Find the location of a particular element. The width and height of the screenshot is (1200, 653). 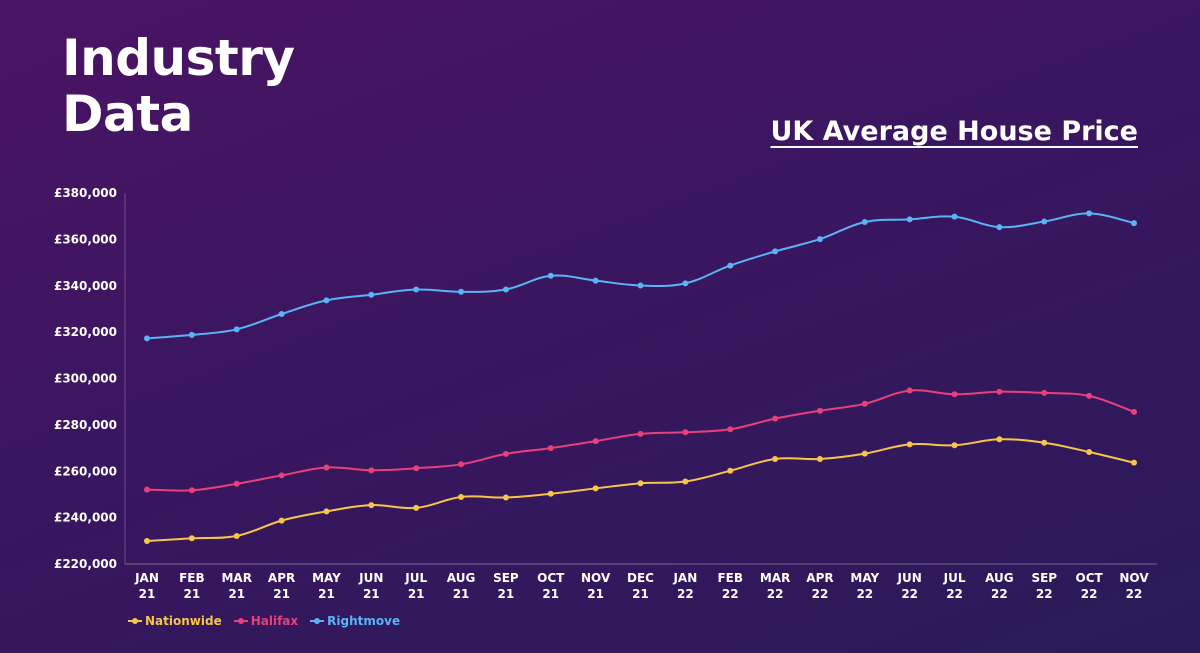

x-tick-label: MAR 22 is located at coordinates (775, 586).